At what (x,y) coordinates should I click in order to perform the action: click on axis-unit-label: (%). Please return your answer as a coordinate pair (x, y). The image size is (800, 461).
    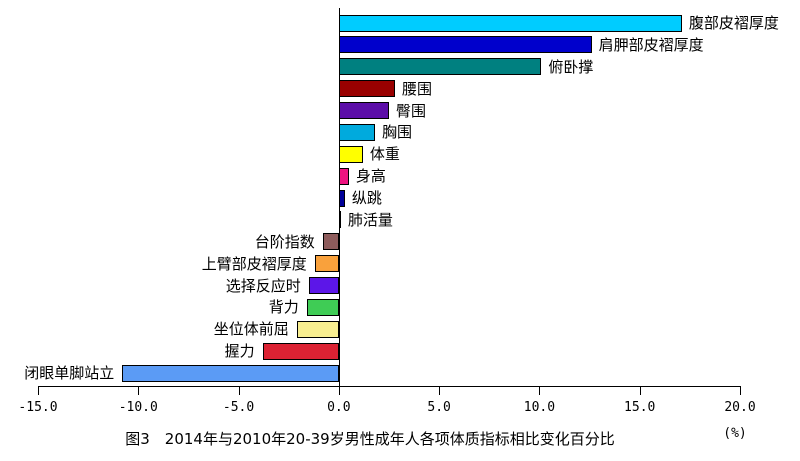
    Looking at the image, I should click on (735, 433).